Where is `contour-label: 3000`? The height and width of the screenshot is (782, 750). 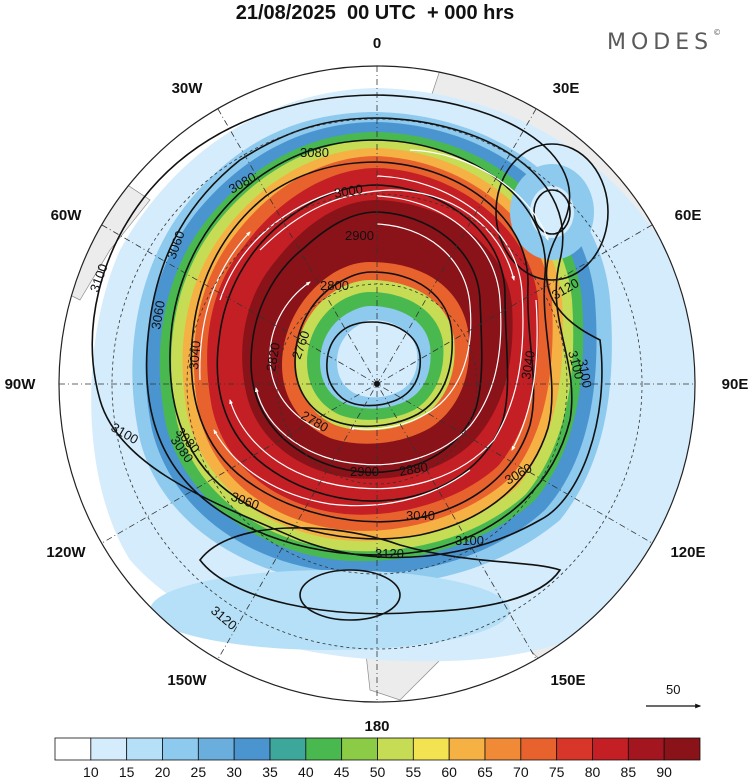
contour-label: 3000 is located at coordinates (348, 191).